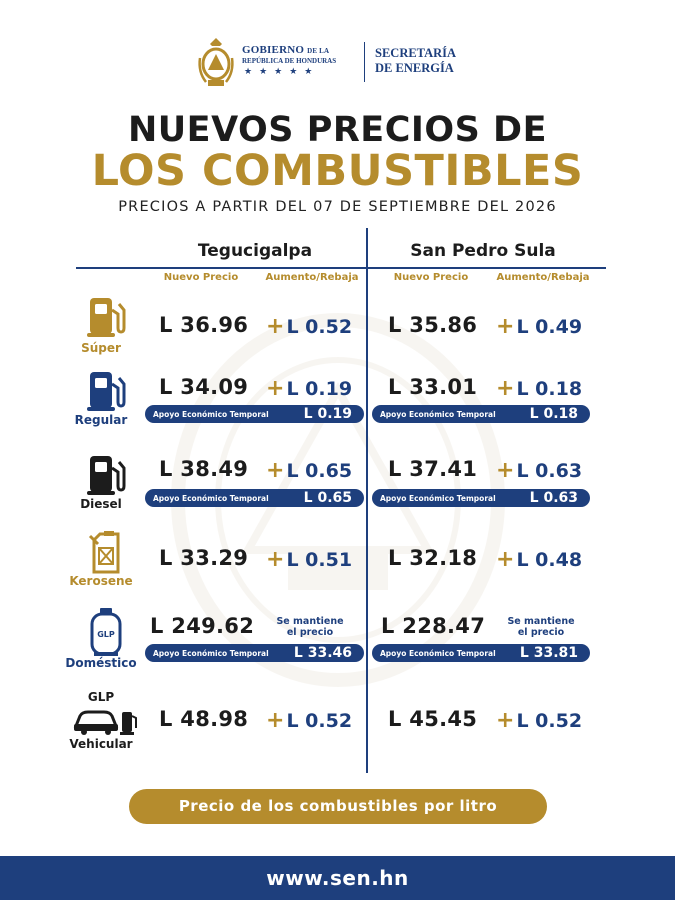  Describe the element at coordinates (101, 744) in the screenshot. I see `fuel-label-vehicular: Vehicular` at that location.